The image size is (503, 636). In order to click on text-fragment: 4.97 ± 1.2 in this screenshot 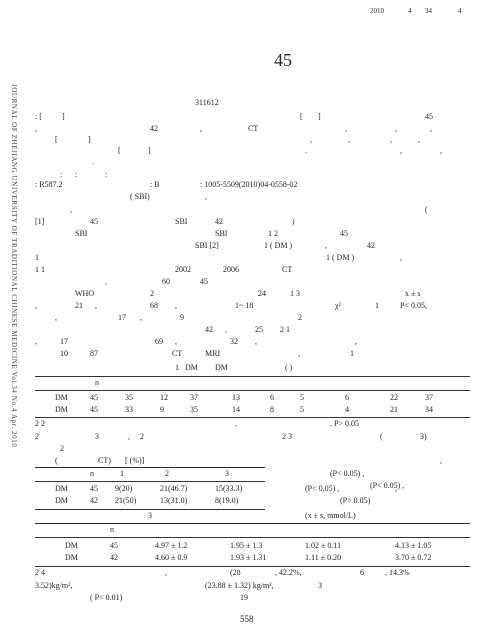, I will do `click(171, 545)`.